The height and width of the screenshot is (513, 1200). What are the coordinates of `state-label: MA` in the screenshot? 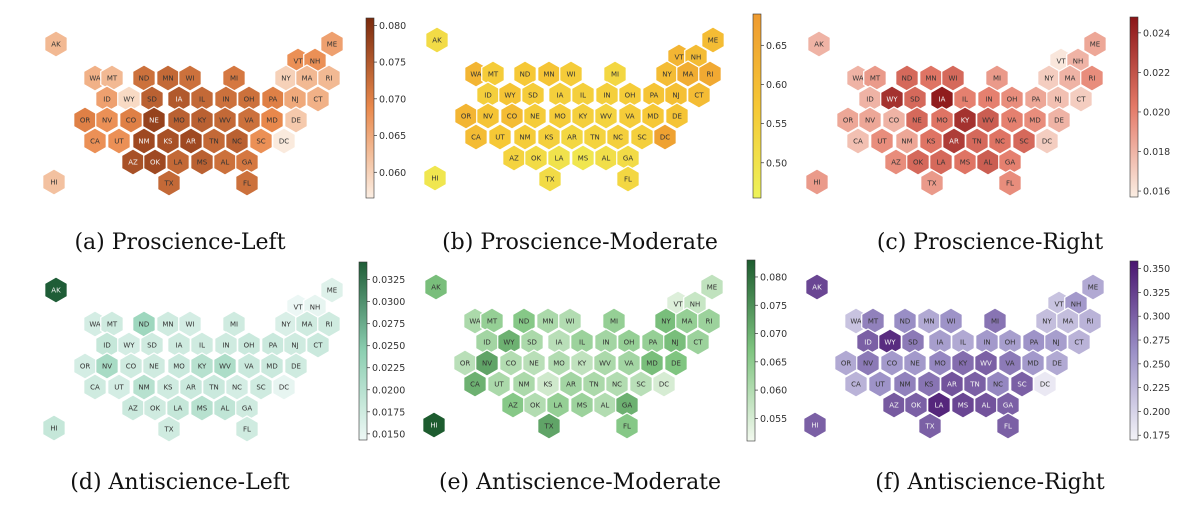 It's located at (688, 75).